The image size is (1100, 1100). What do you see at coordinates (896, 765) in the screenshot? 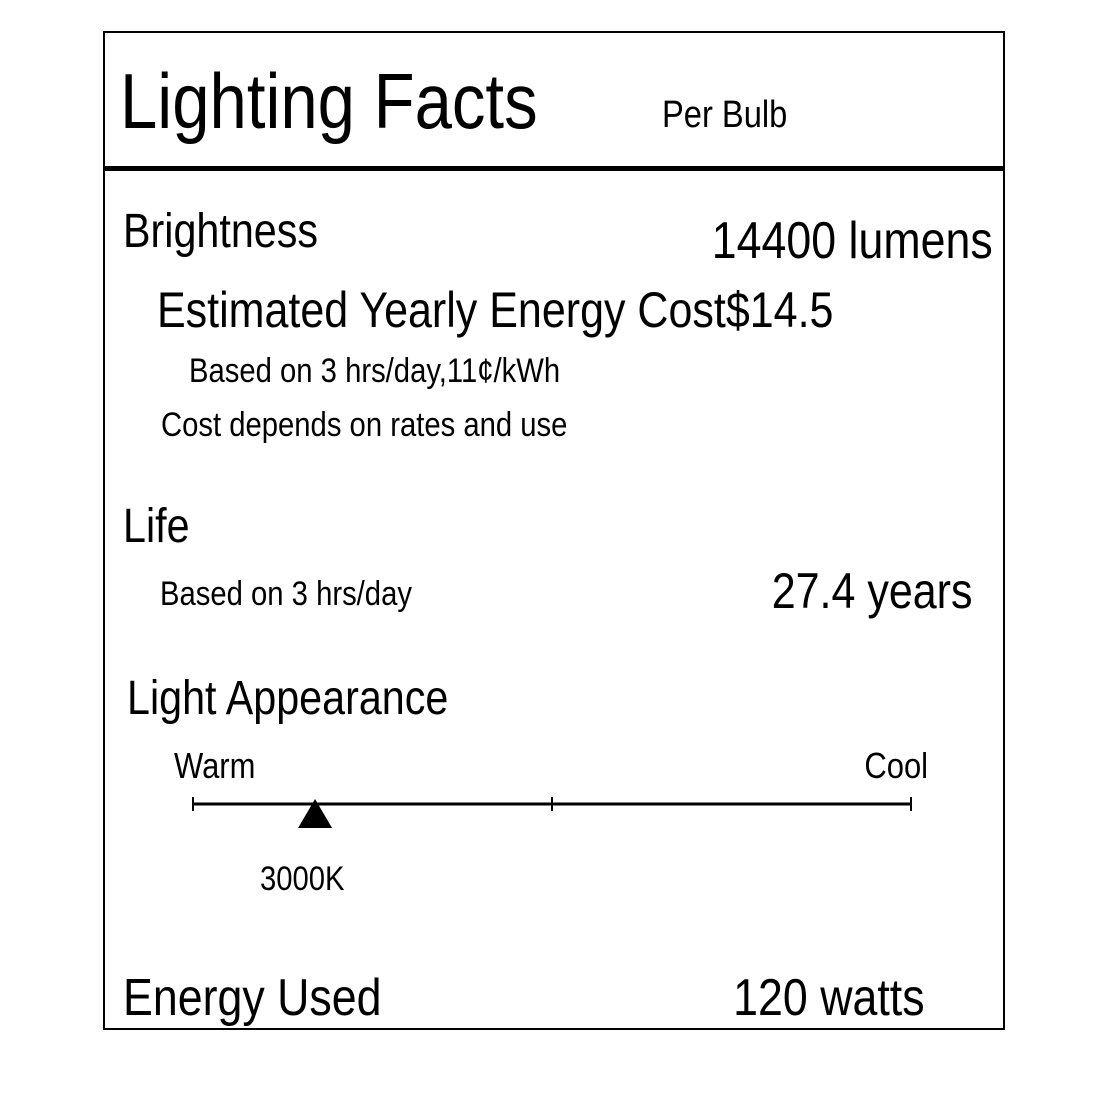
I see `cool-label: Cool` at bounding box center [896, 765].